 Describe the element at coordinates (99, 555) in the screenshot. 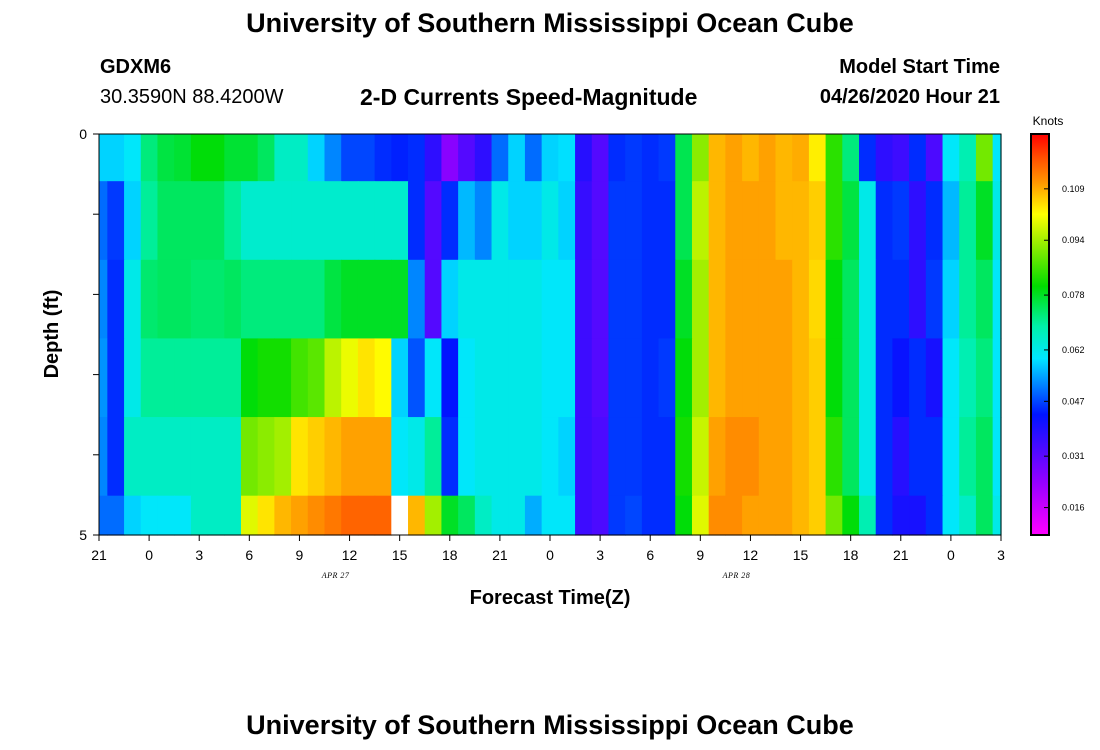

I see `x-tick-label: 21` at that location.